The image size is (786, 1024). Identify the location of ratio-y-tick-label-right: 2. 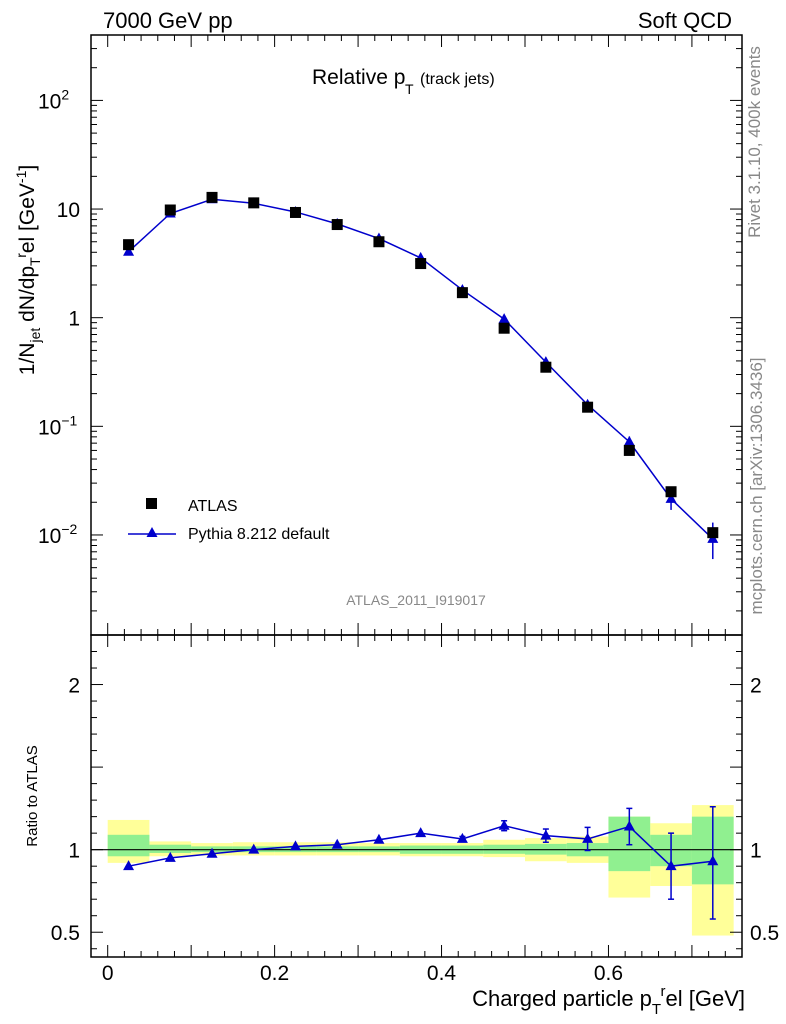
(756, 686).